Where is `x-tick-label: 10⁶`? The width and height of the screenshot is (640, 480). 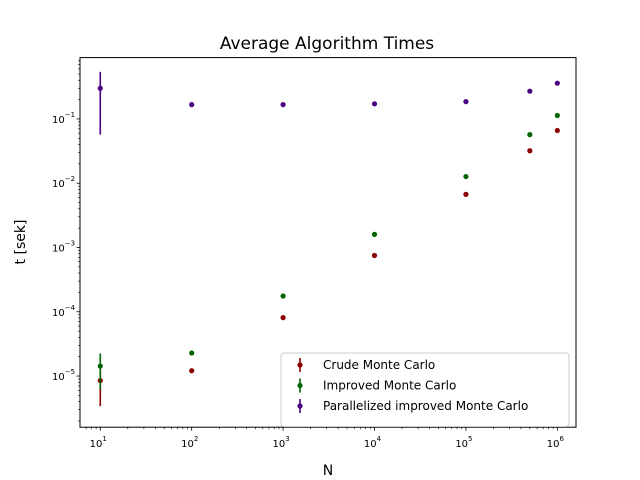
x-tick-label: 10⁶ is located at coordinates (556, 442).